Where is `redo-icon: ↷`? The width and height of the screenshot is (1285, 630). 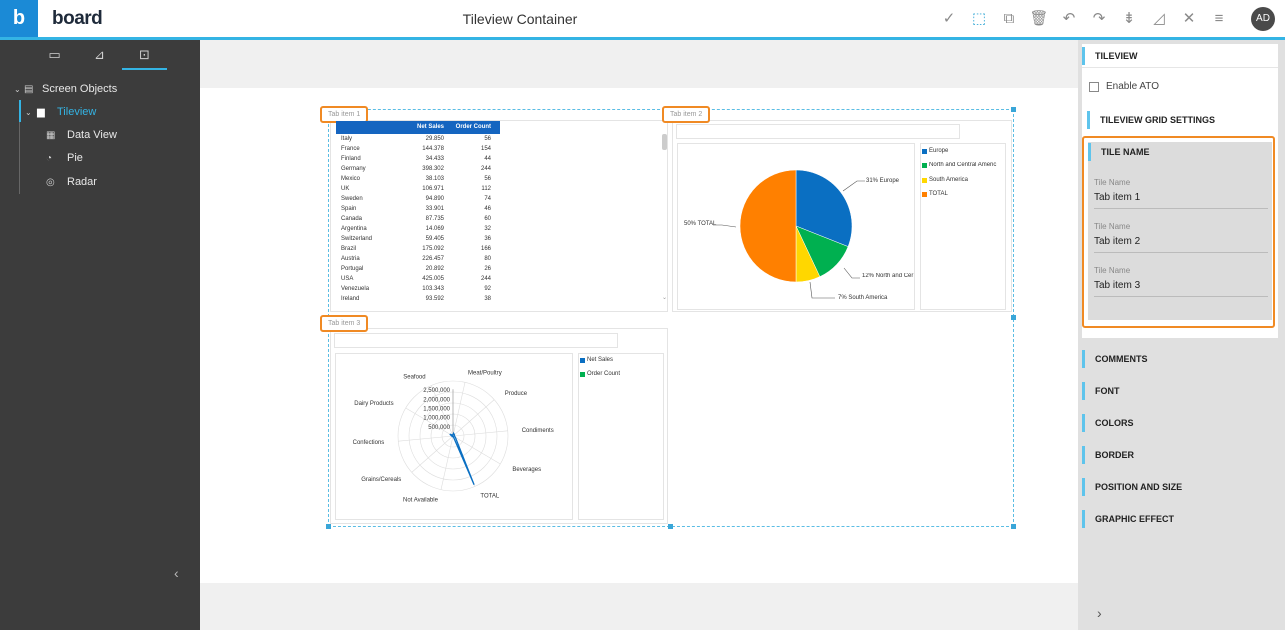 redo-icon: ↷ is located at coordinates (1099, 18).